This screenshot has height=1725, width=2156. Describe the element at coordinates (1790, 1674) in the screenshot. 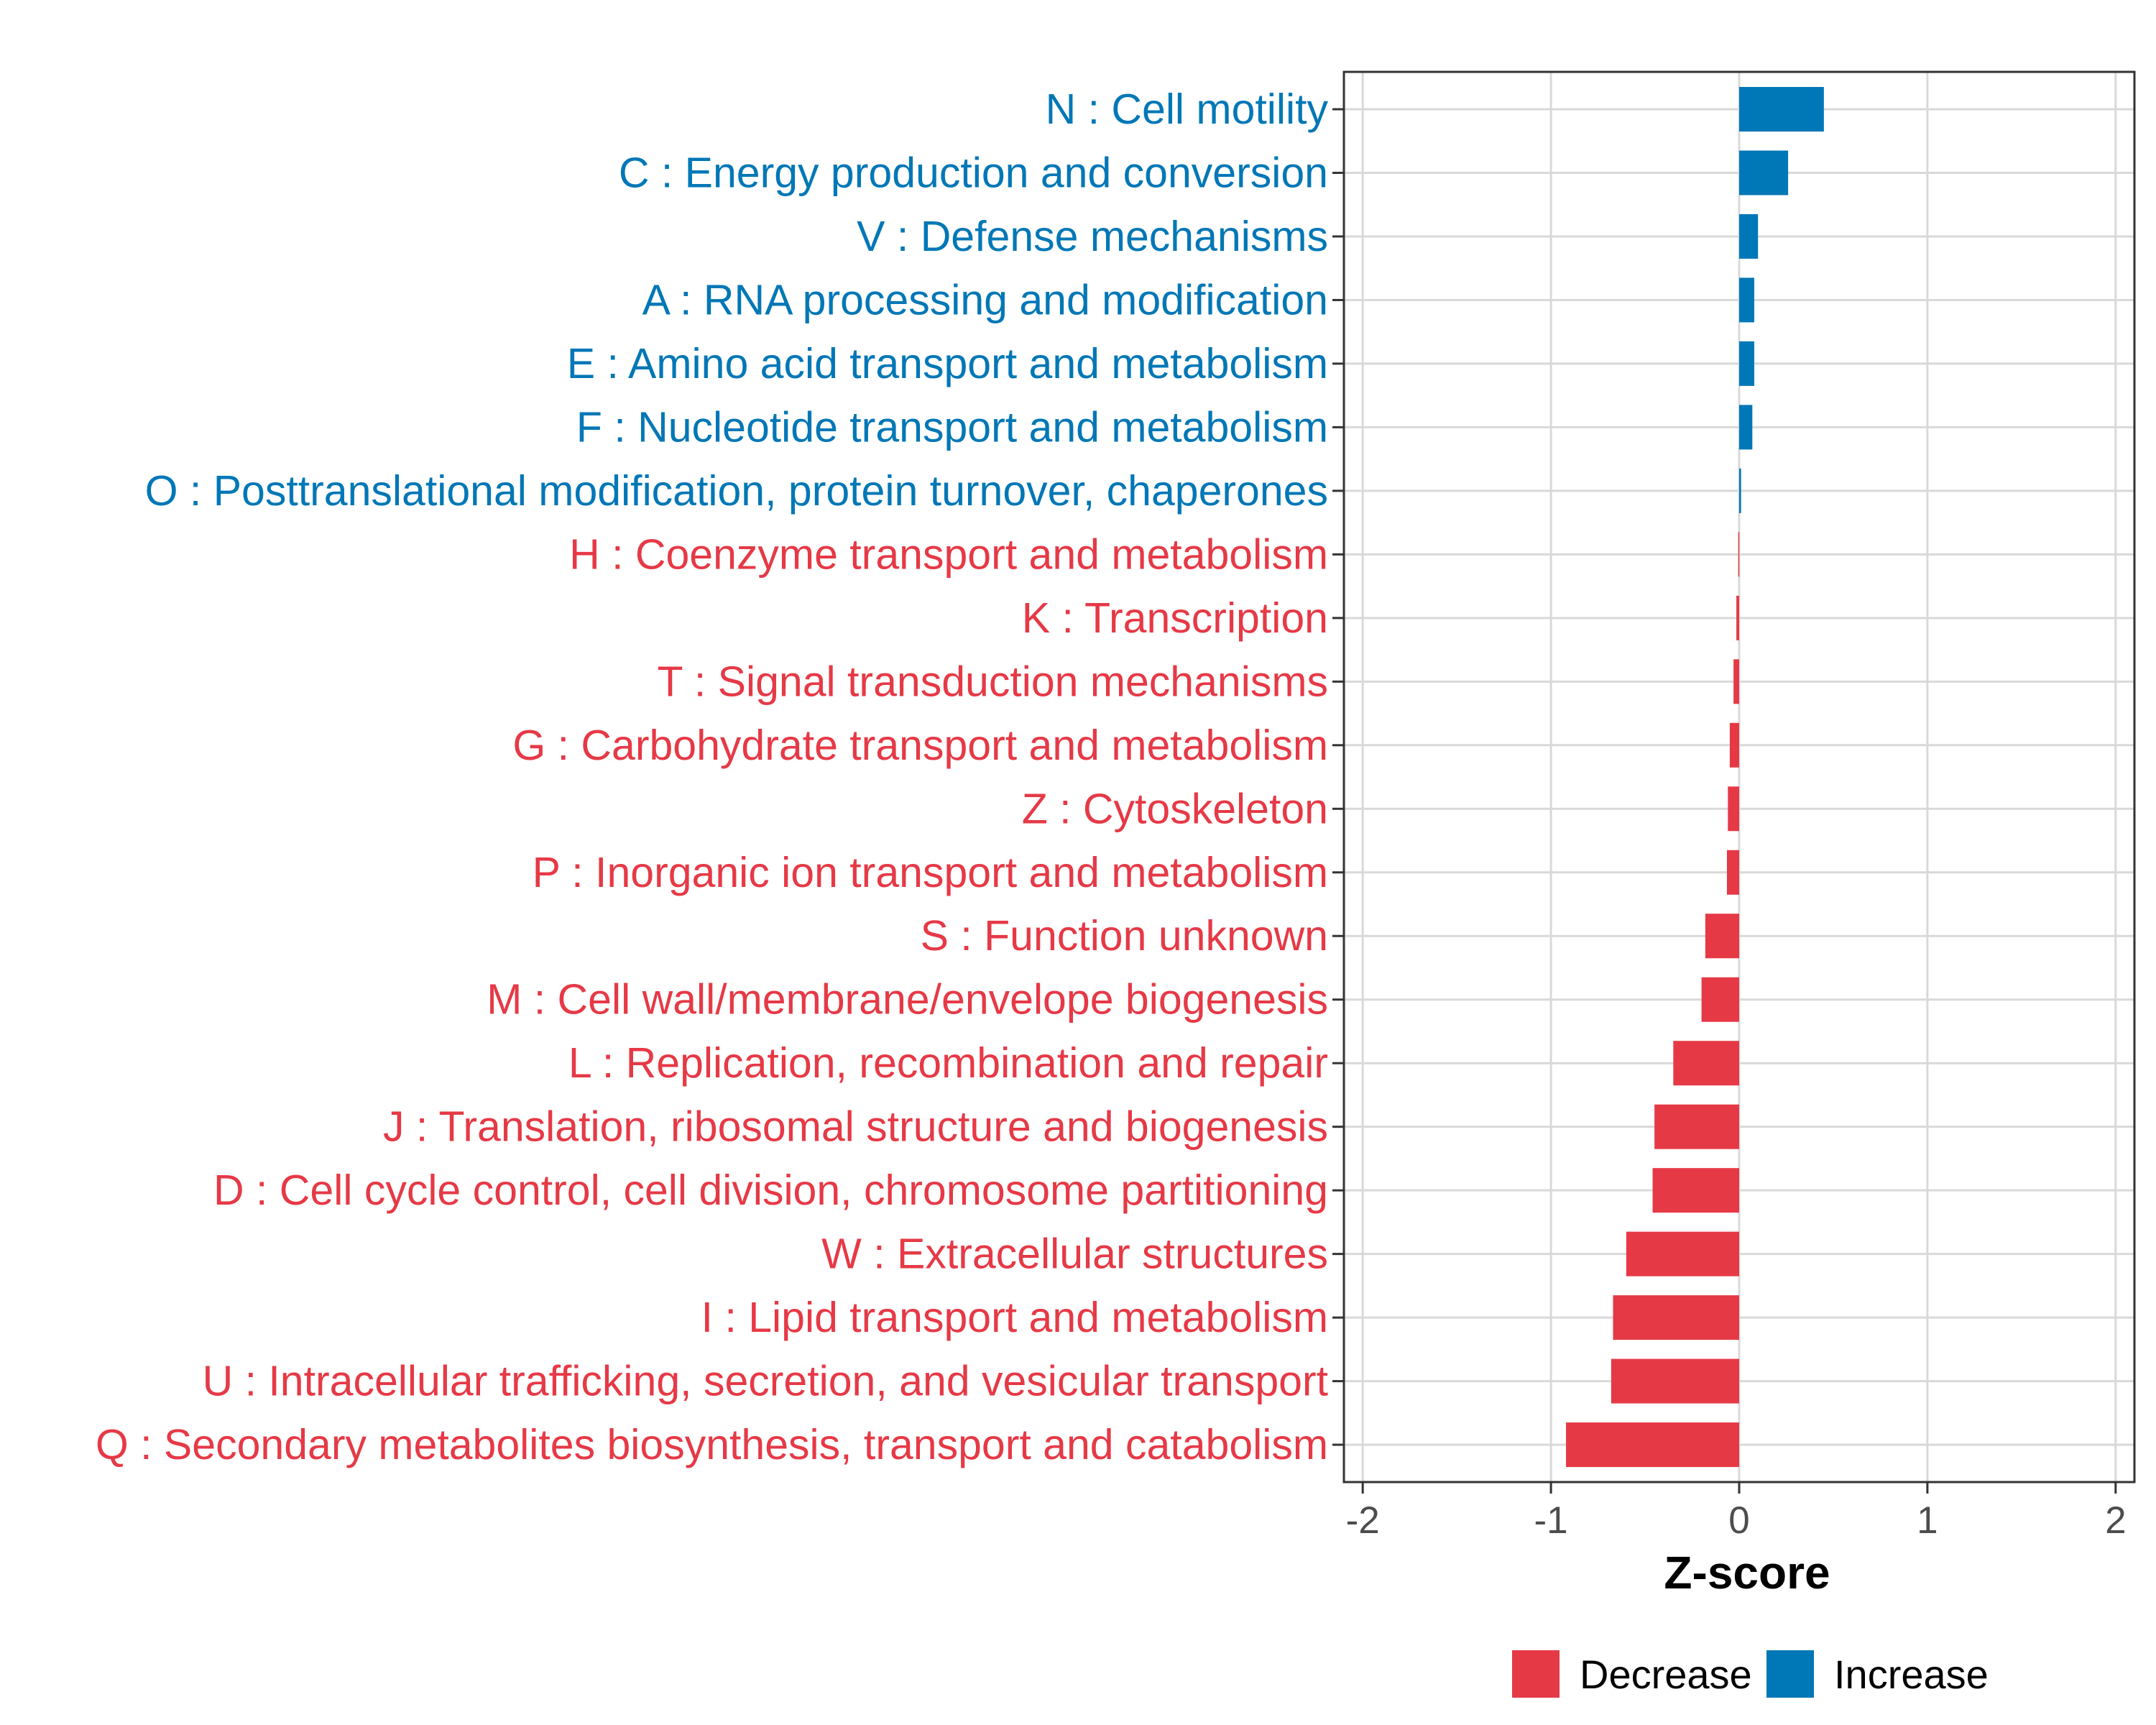

I see `legend-swatch-increase` at that location.